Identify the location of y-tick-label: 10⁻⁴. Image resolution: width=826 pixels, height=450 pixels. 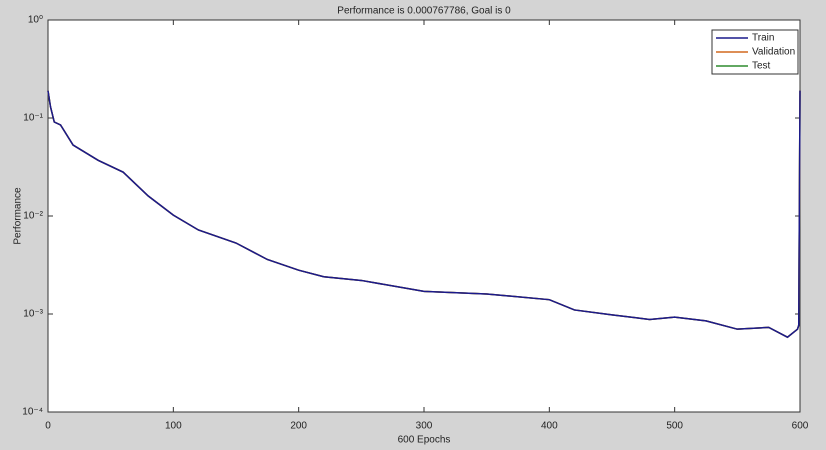
(32, 412).